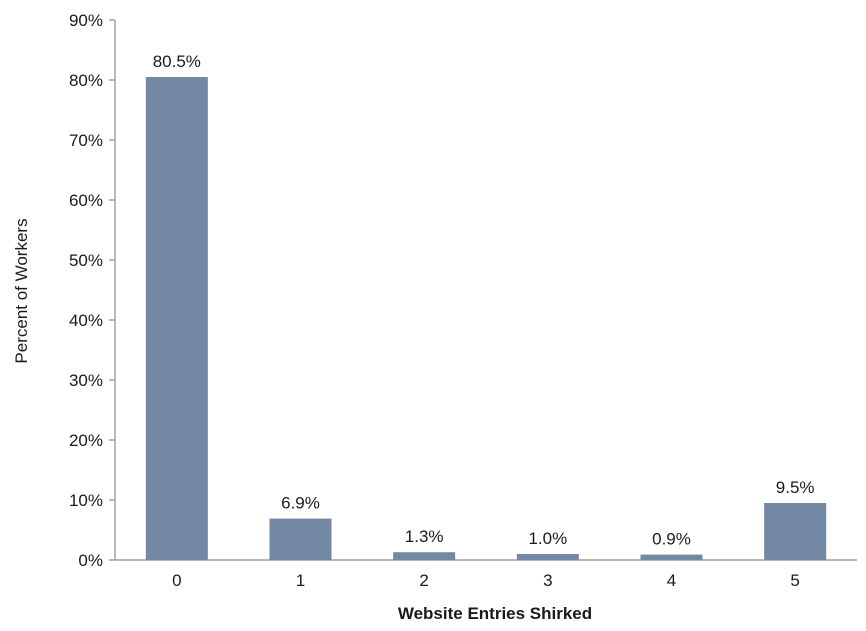  I want to click on x-axis: 0 1 2 3 4 5, so click(486, 574).